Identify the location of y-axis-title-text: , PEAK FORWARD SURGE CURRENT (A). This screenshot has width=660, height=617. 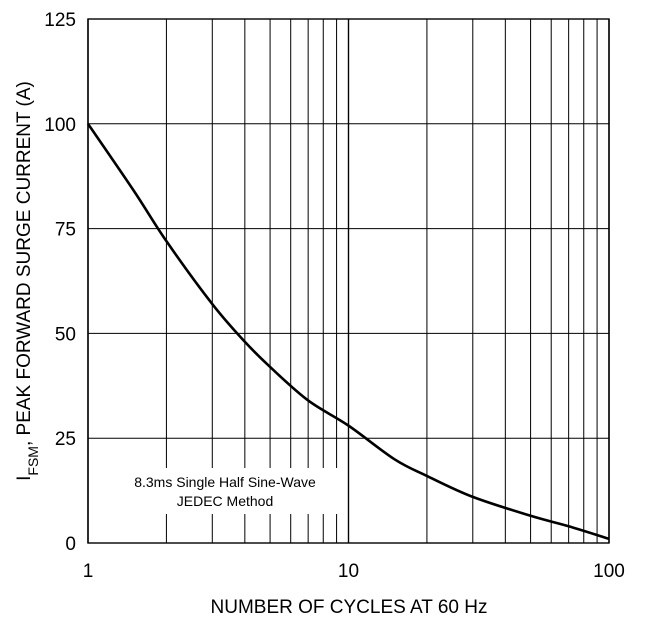
(24, 263).